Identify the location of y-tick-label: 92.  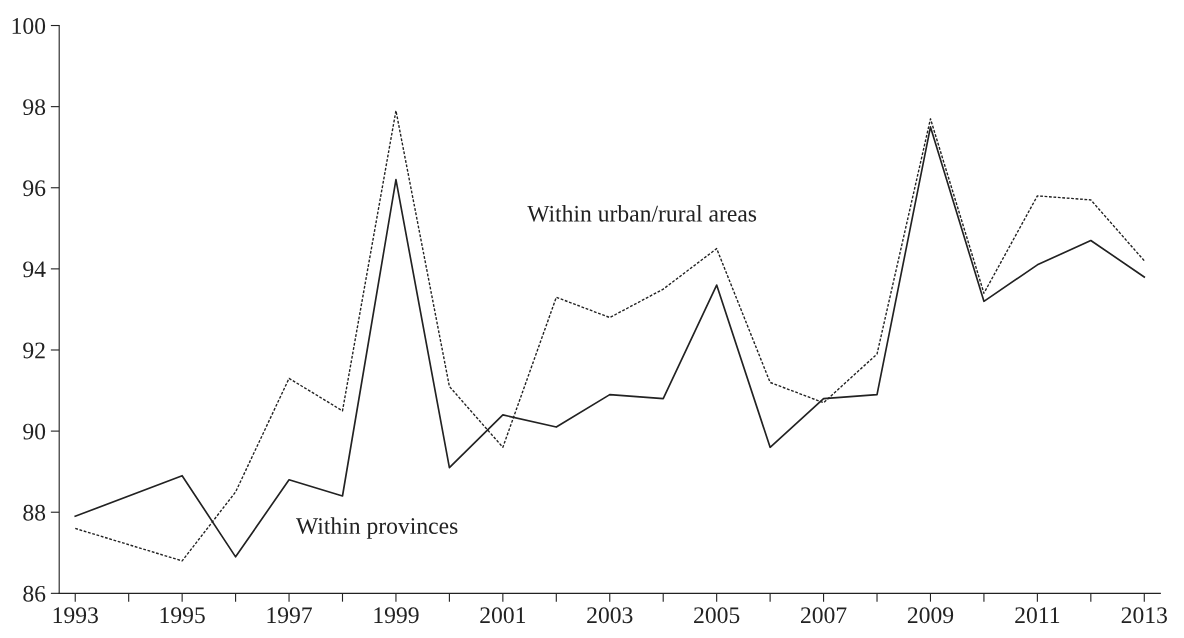
(34, 350).